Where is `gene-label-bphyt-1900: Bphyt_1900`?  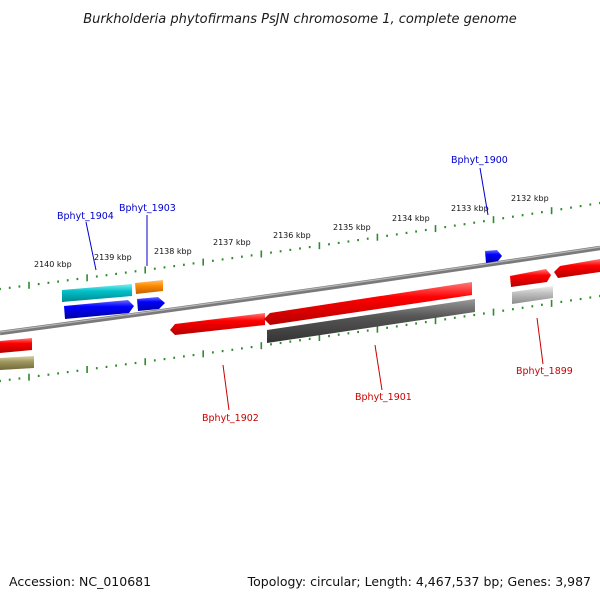 gene-label-bphyt-1900: Bphyt_1900 is located at coordinates (479, 160).